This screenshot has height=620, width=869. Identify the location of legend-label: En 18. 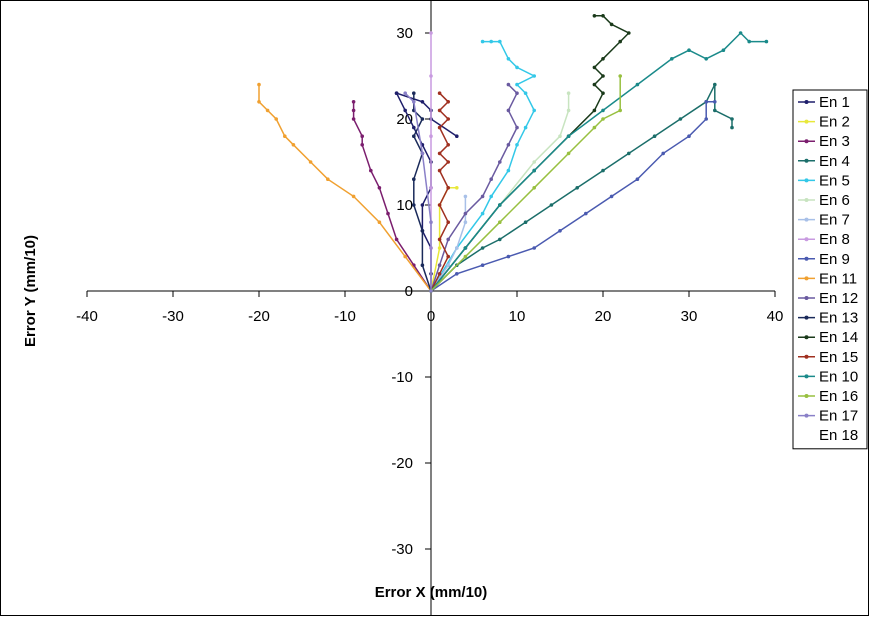
(838, 435).